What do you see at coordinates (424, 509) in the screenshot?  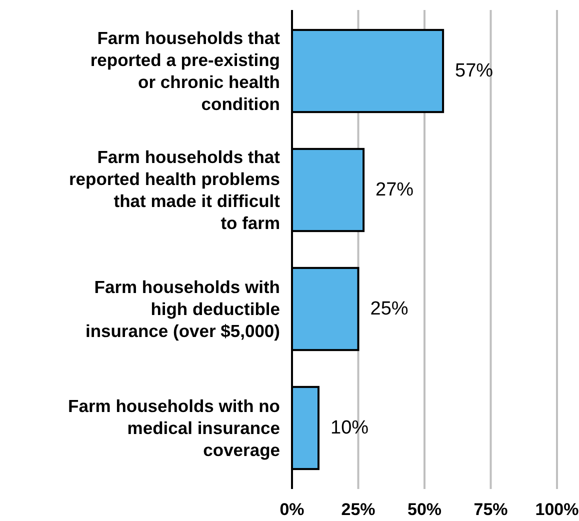 I see `x-tick-label: 50%` at bounding box center [424, 509].